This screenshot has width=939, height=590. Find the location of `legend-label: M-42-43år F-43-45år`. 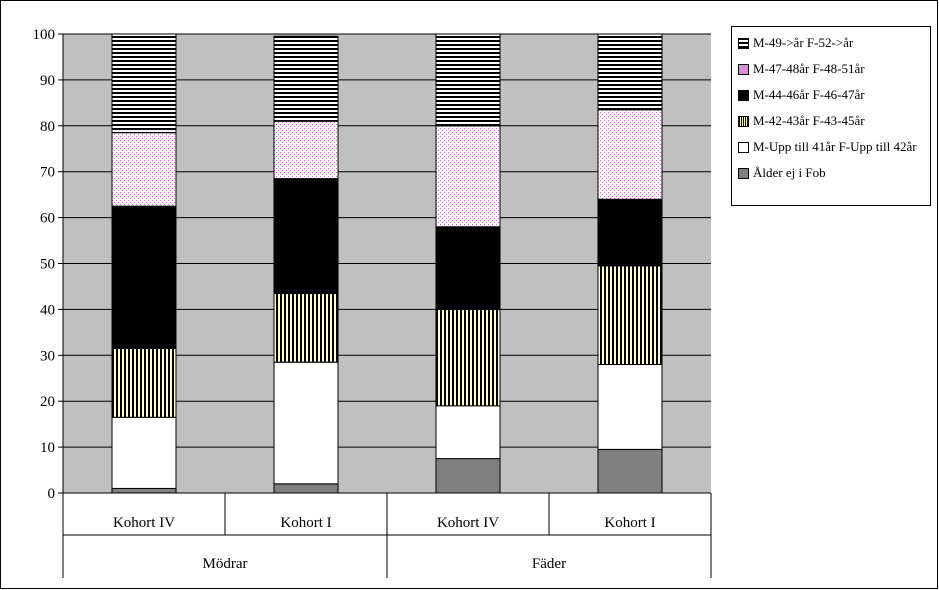

legend-label: M-42-43år F-43-45år is located at coordinates (809, 120).